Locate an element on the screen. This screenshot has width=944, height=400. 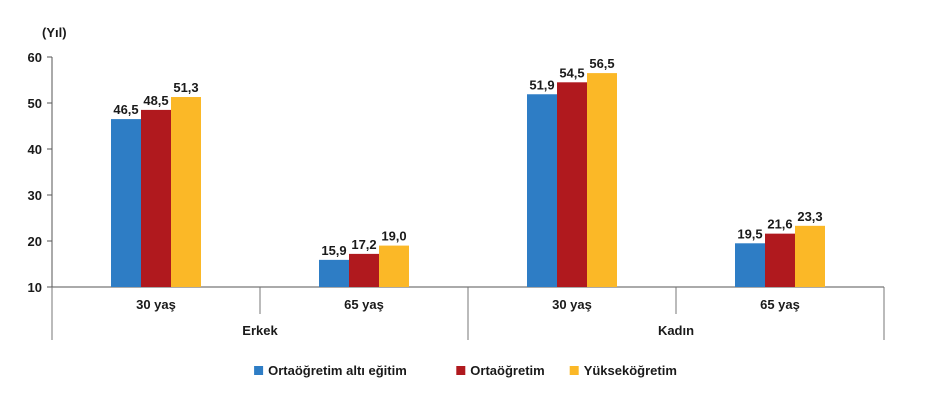
x-group-label: Kadın is located at coordinates (676, 330).